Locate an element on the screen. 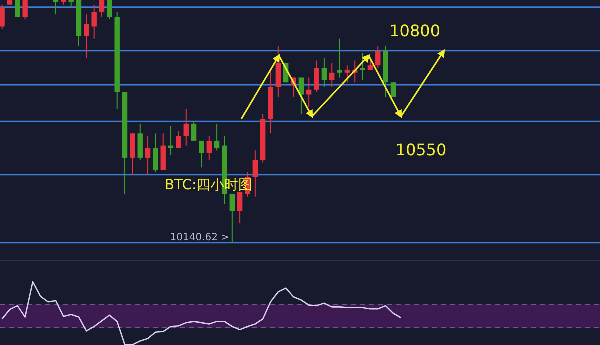  annotation: 10140.62 > is located at coordinates (200, 238).